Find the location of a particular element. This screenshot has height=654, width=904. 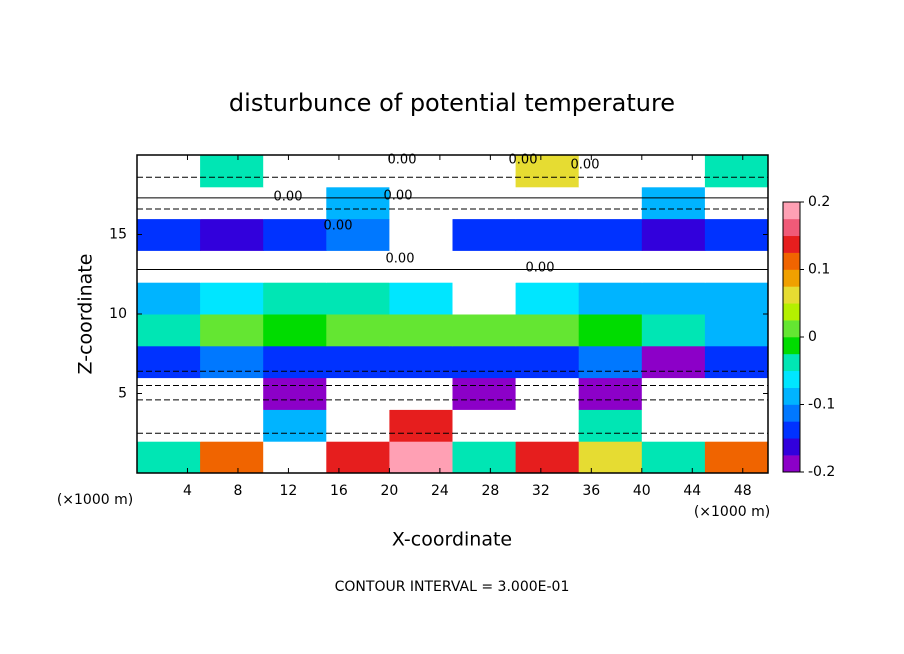

x-tick-label: 4 is located at coordinates (187, 491).